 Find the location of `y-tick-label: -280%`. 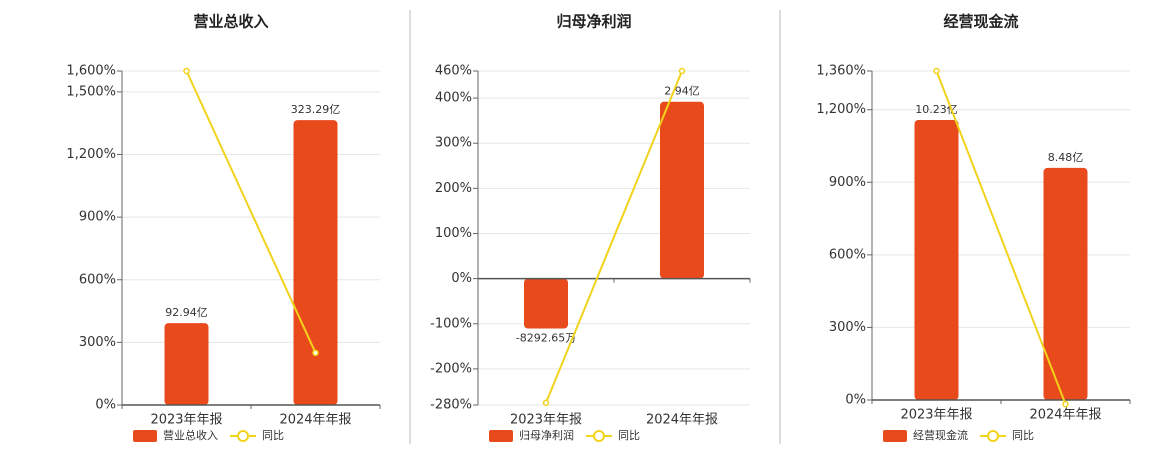

y-tick-label: -280% is located at coordinates (451, 405).